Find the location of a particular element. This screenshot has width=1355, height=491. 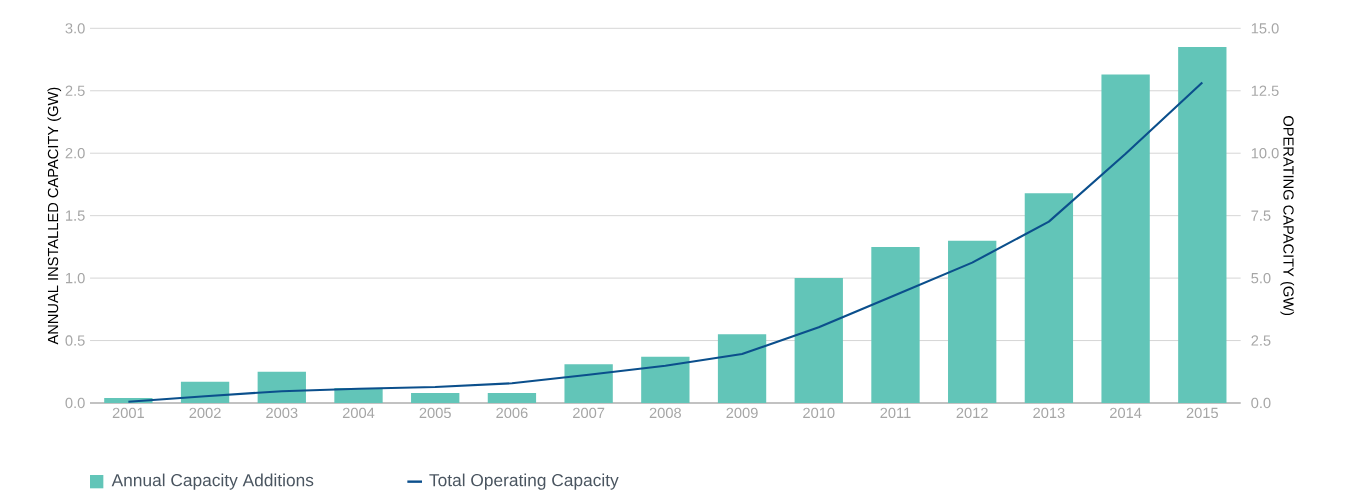

x-tick-label: 2001 is located at coordinates (128, 413).